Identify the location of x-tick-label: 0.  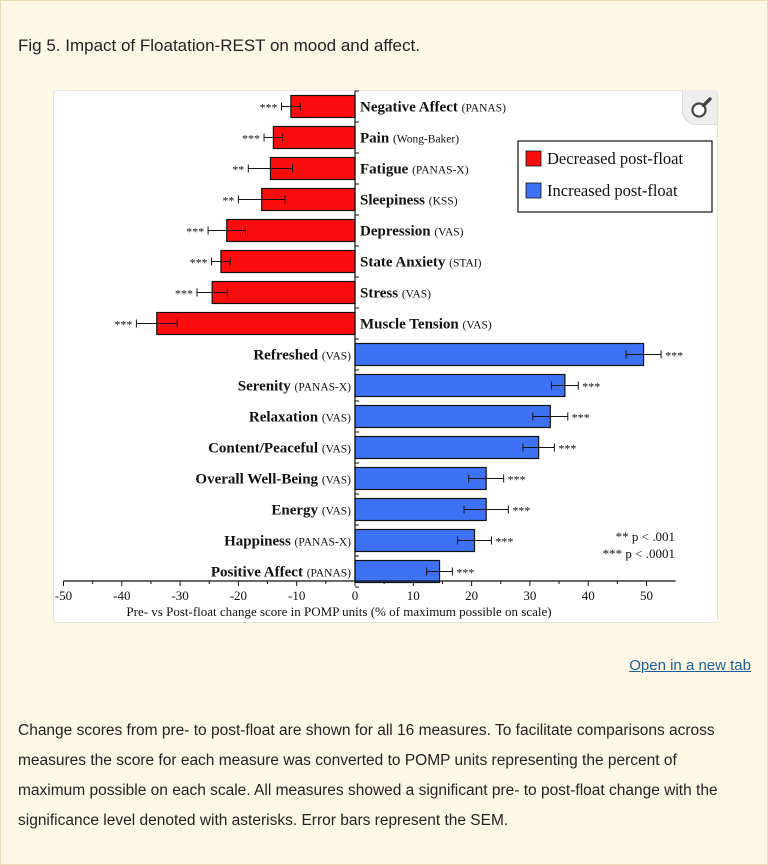
(355, 595).